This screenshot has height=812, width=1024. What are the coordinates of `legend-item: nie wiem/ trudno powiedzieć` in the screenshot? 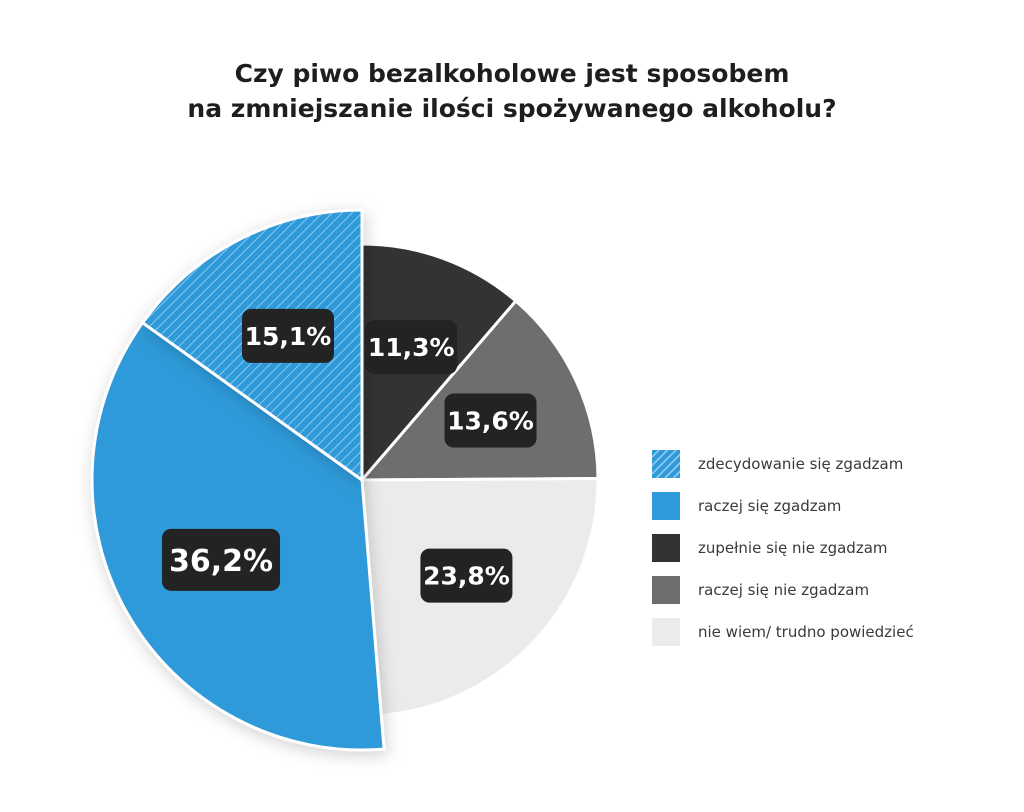 It's located at (832, 632).